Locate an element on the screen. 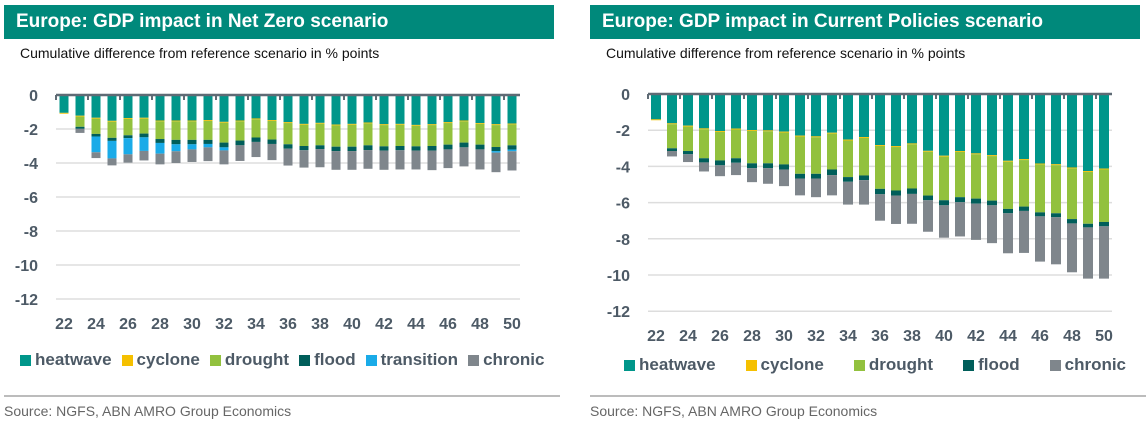  x-tick-label: 36 is located at coordinates (288, 323).